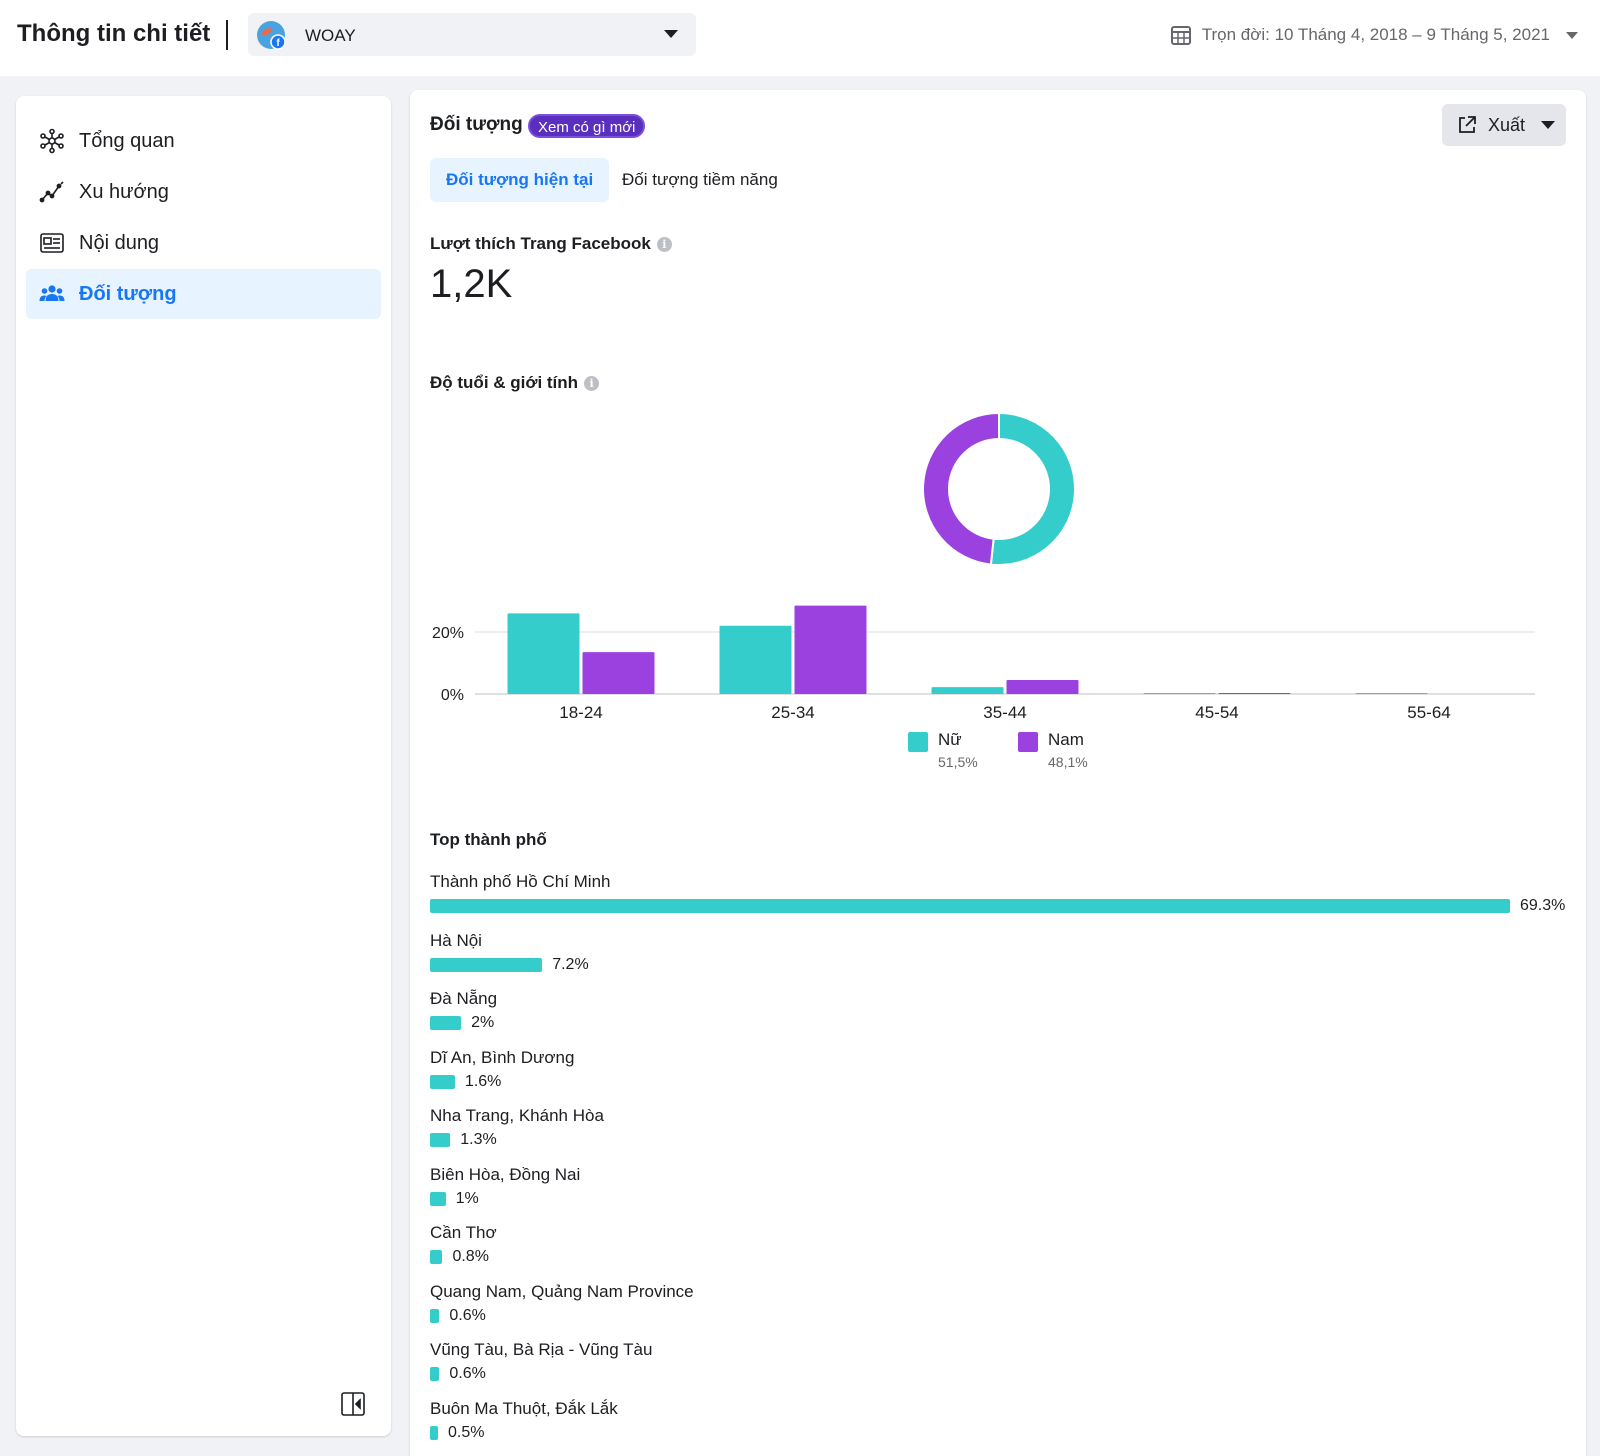 This screenshot has height=1456, width=1600. What do you see at coordinates (1254, 693) in the screenshot?
I see `bar-45-54-male` at bounding box center [1254, 693].